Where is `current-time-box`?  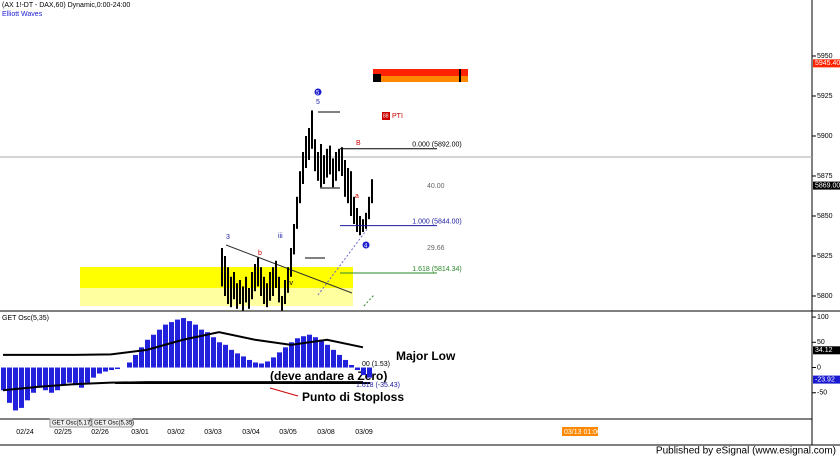 current-time-box is located at coordinates (580, 431).